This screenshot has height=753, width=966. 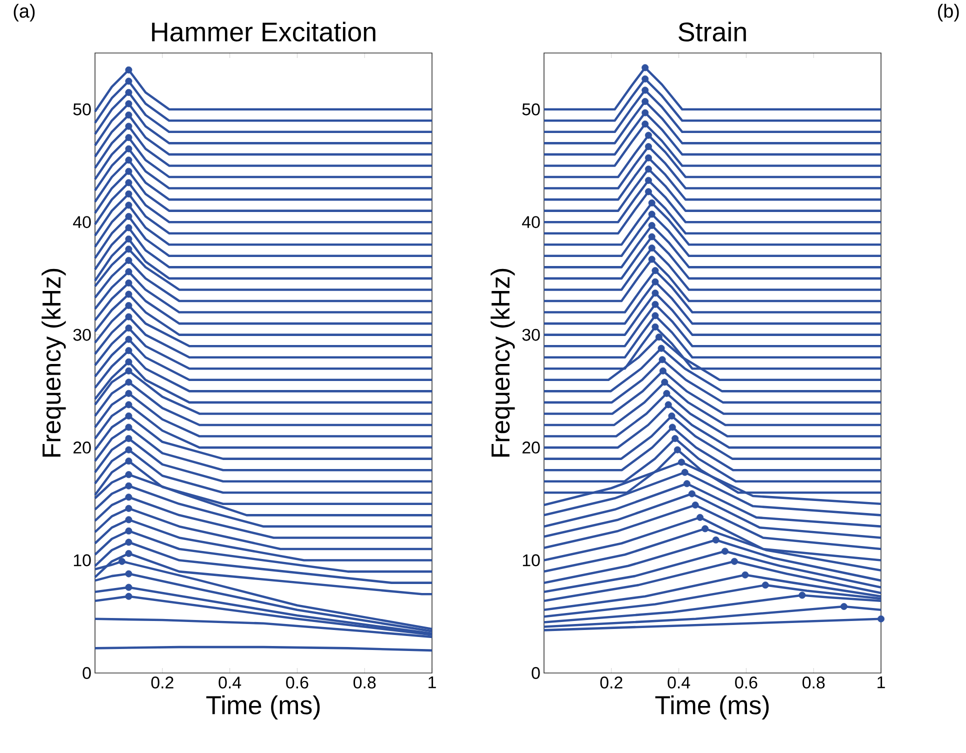 What do you see at coordinates (712, 32) in the screenshot?
I see `chart-title: Strain` at bounding box center [712, 32].